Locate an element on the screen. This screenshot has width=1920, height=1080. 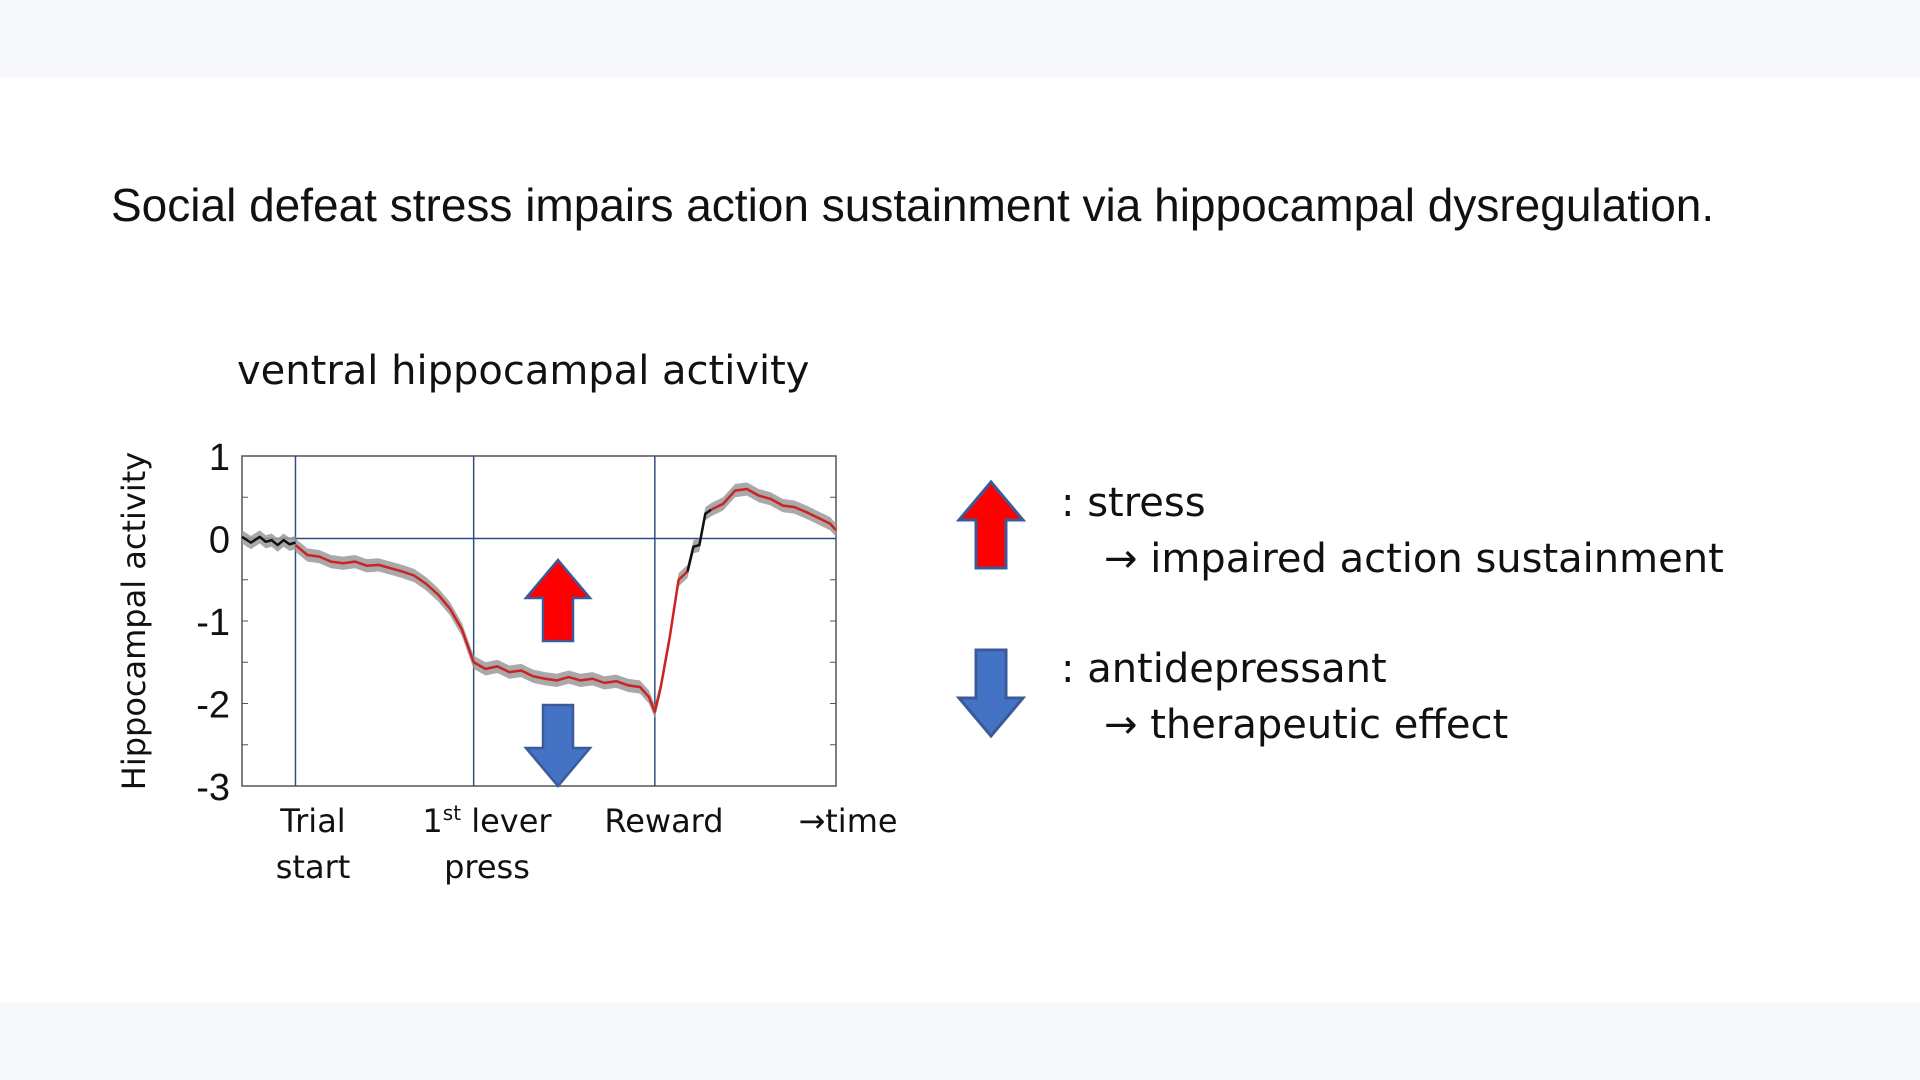
x-label-line1: Reward is located at coordinates (663, 821).